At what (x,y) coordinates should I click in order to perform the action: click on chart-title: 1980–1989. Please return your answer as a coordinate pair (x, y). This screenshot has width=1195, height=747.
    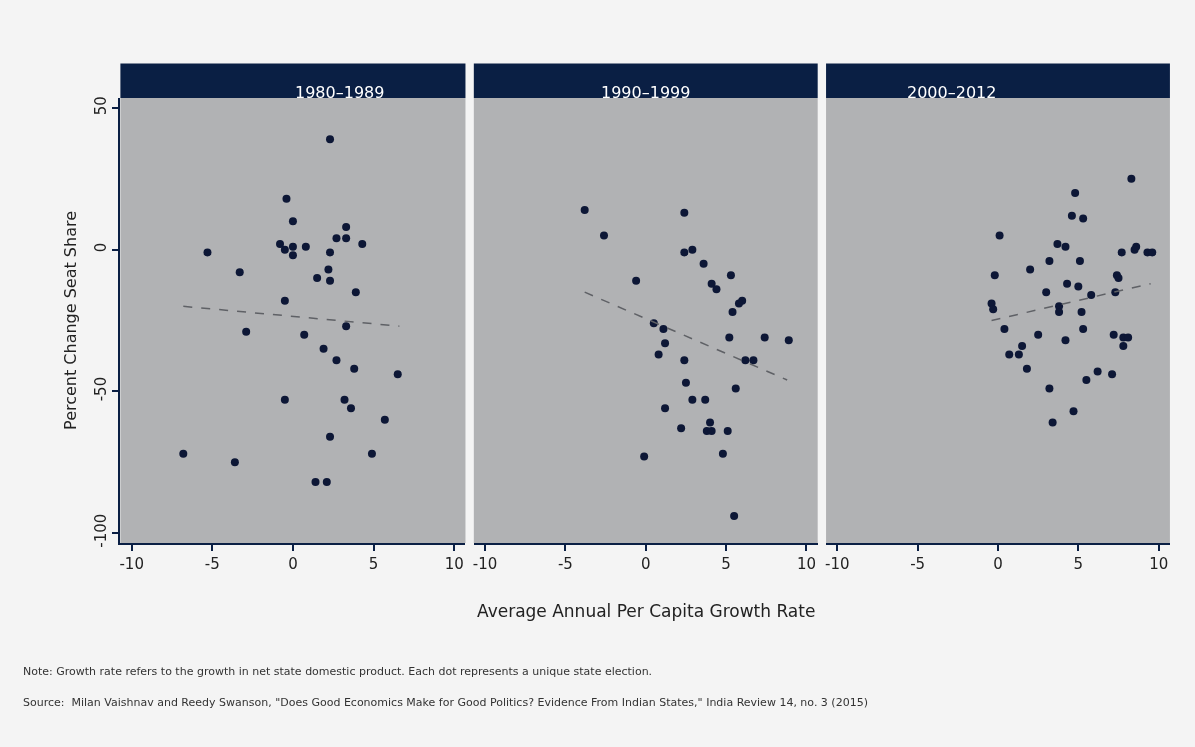
    Looking at the image, I should click on (340, 92).